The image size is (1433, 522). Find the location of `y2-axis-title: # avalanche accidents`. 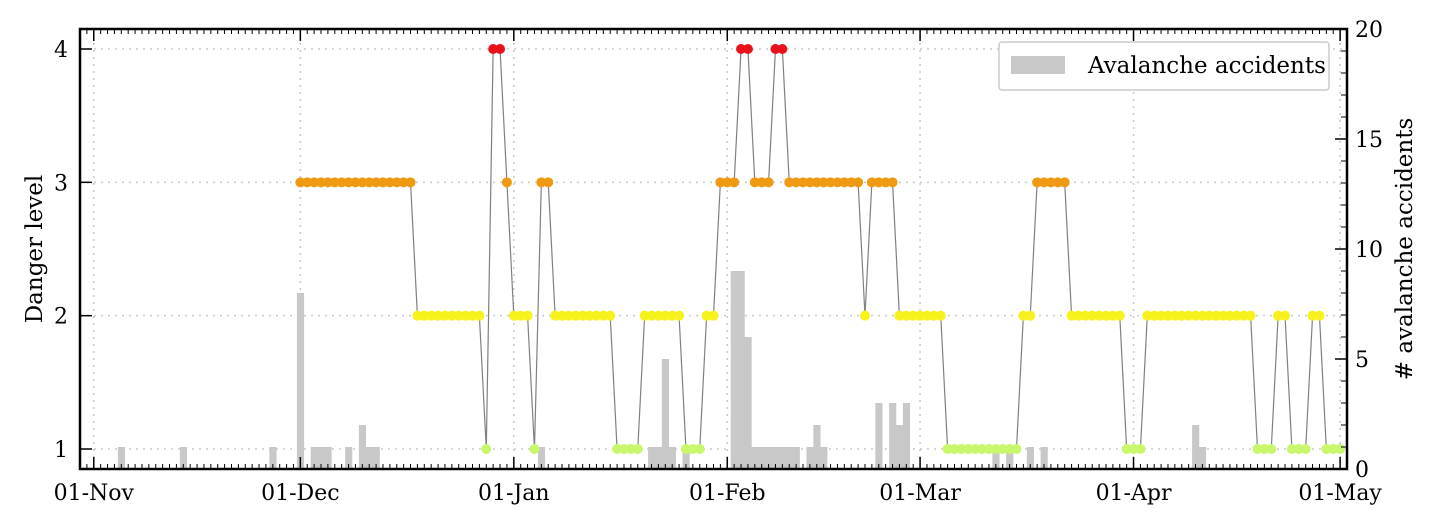

y2-axis-title: # avalanche accidents is located at coordinates (1405, 249).